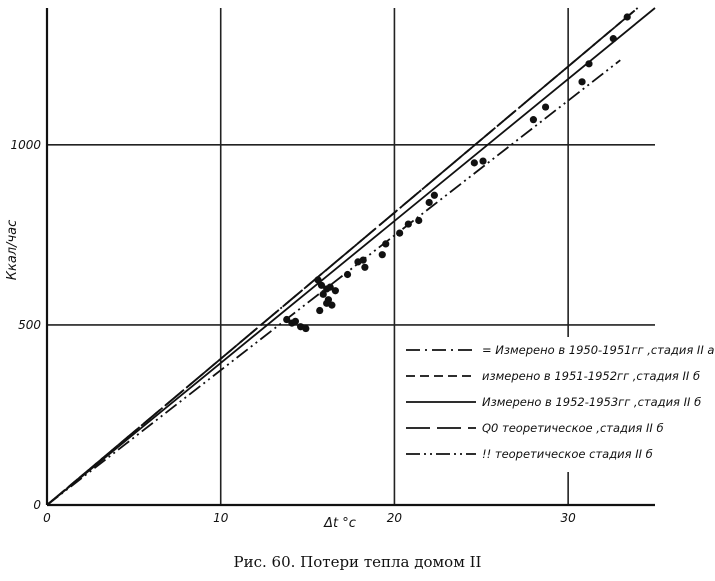 The width and height of the screenshot is (715, 581). What do you see at coordinates (591, 376) in the screenshot?
I see `legend-label-2: измерено в 1951-1952гг ,стадия II б` at bounding box center [591, 376].